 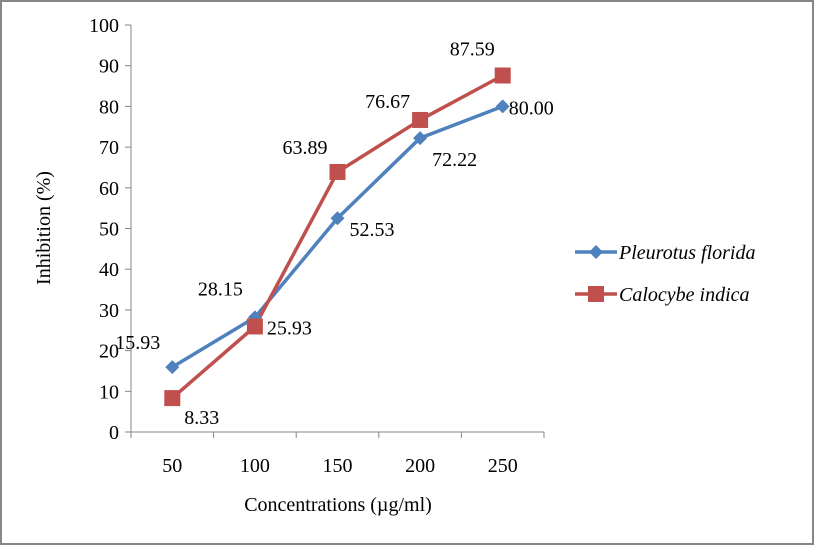 What do you see at coordinates (44, 228) in the screenshot?
I see `y-axis-title: Inhibition (%)` at bounding box center [44, 228].